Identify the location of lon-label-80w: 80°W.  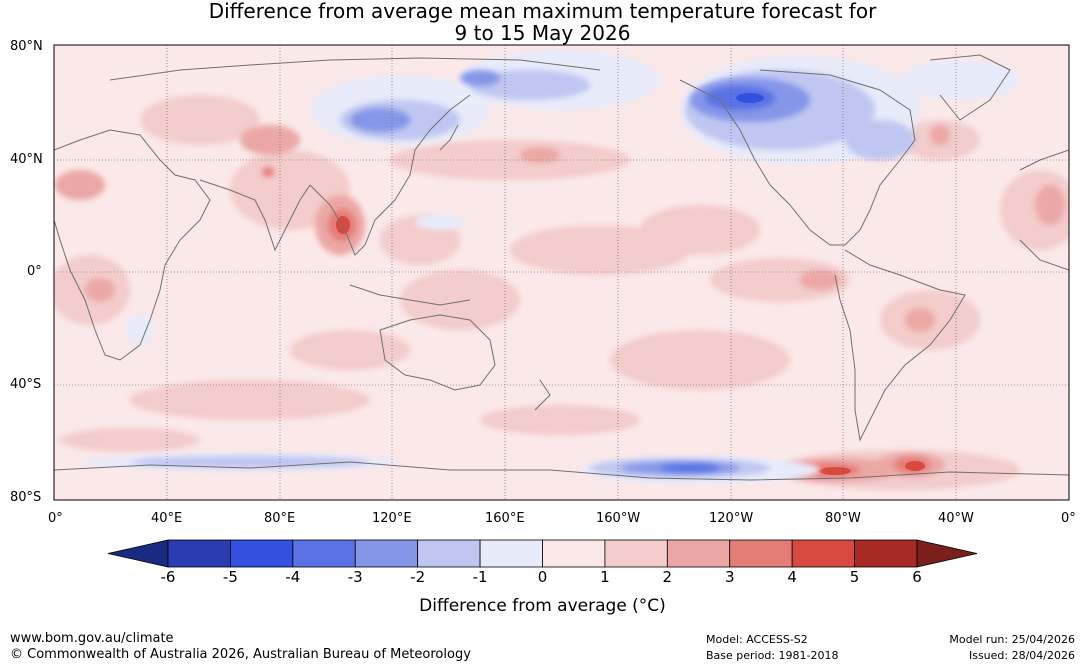
(843, 518).